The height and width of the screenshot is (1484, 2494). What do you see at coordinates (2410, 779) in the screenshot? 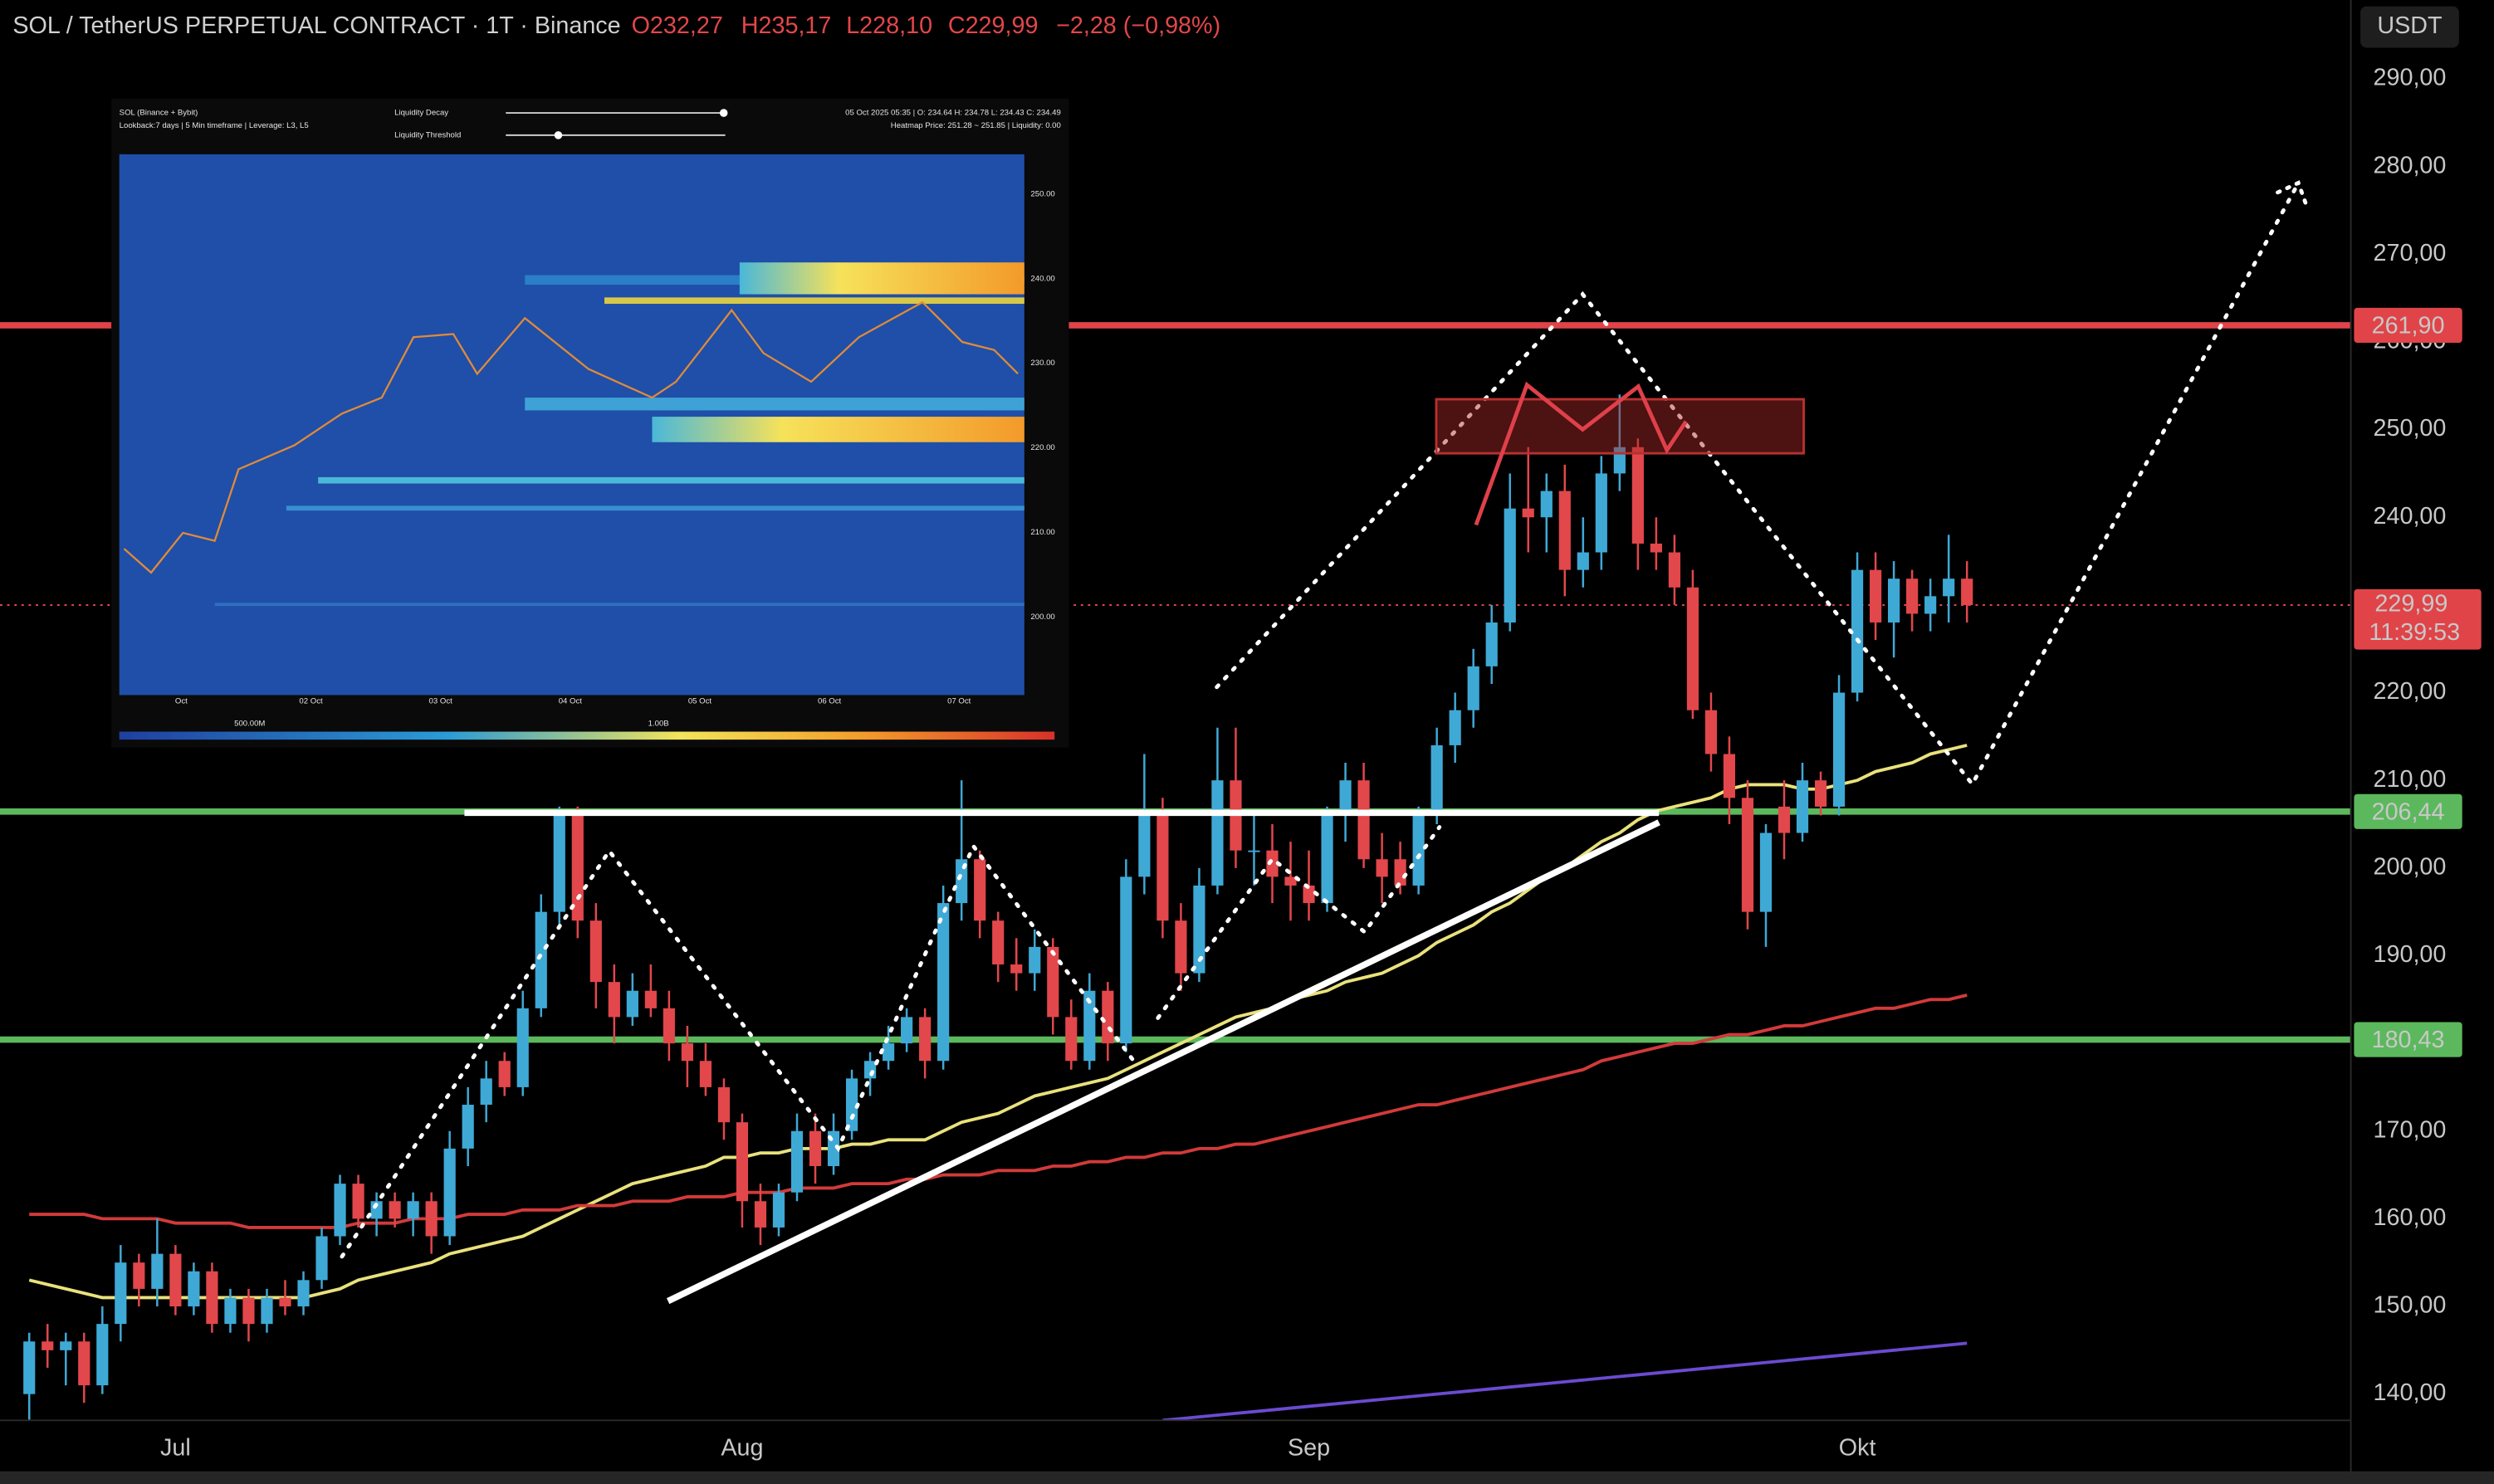
I see `y-tick-label: 210,00` at bounding box center [2410, 779].